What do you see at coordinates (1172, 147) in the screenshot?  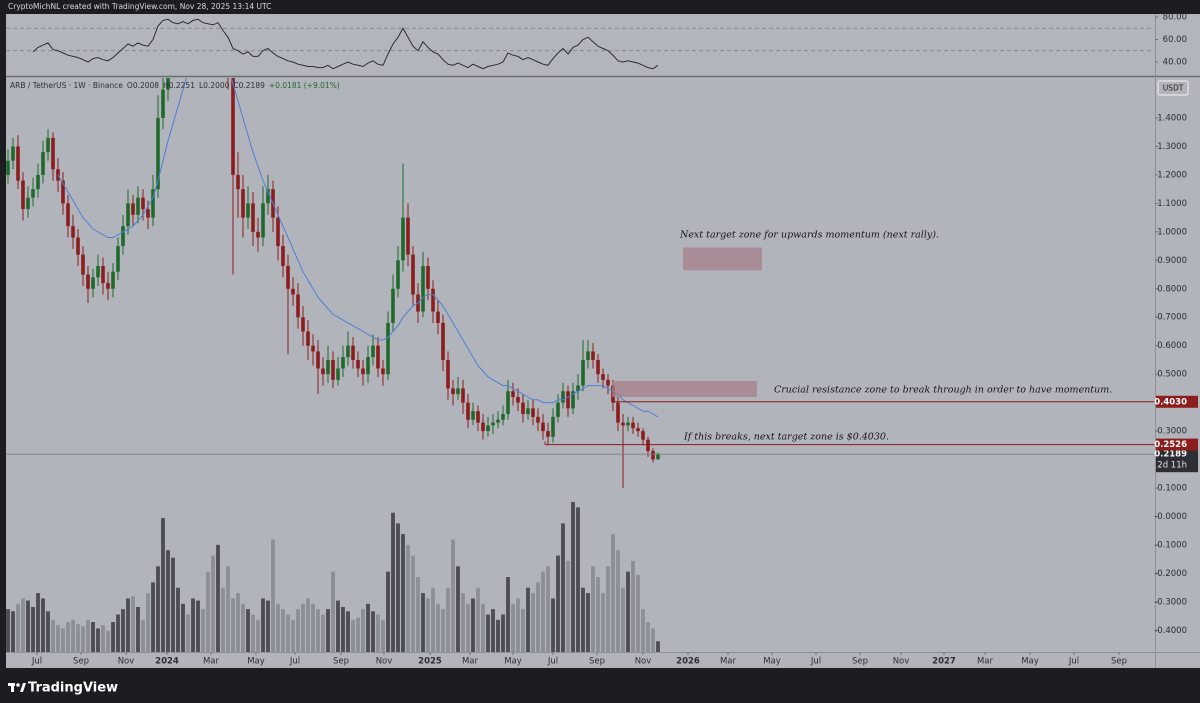 I see `y-tick-label: 1.3000` at bounding box center [1172, 147].